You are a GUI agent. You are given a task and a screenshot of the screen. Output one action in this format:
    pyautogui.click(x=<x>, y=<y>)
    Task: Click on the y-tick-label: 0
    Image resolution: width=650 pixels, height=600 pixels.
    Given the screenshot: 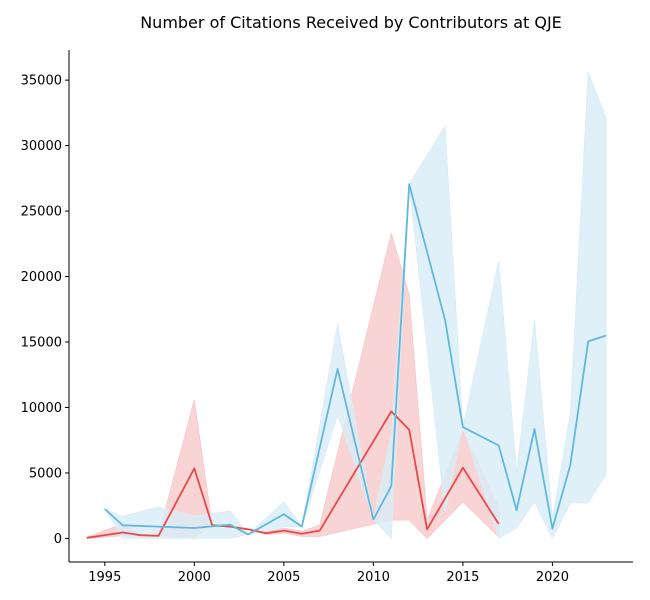 What is the action you would take?
    pyautogui.click(x=58, y=539)
    